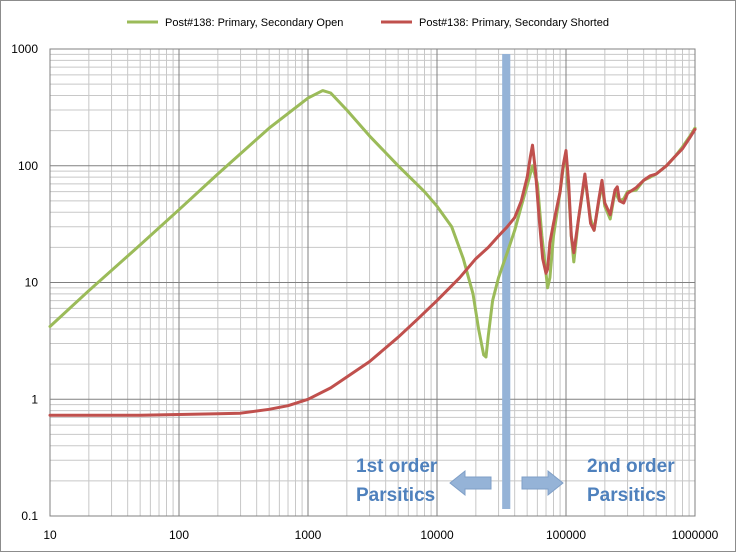  Describe the element at coordinates (695, 535) in the screenshot. I see `x-tick-label: 1000000` at that location.